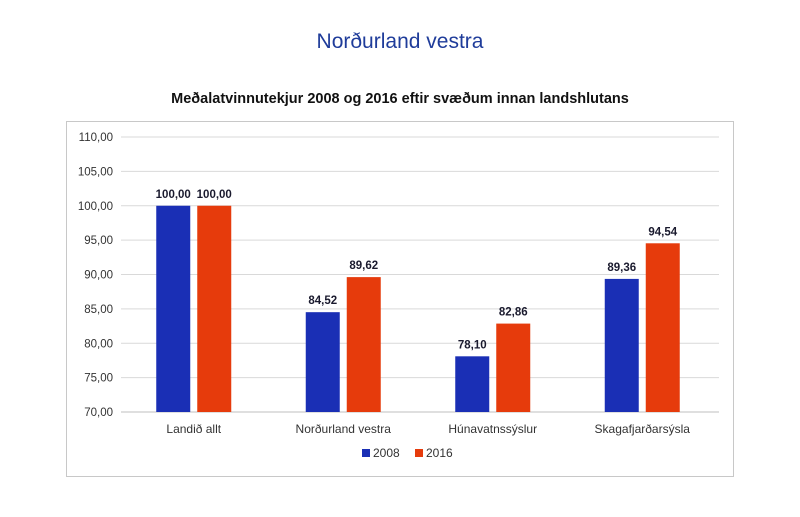  What do you see at coordinates (98, 310) in the screenshot?
I see `y-tick-label: 85,00` at bounding box center [98, 310].